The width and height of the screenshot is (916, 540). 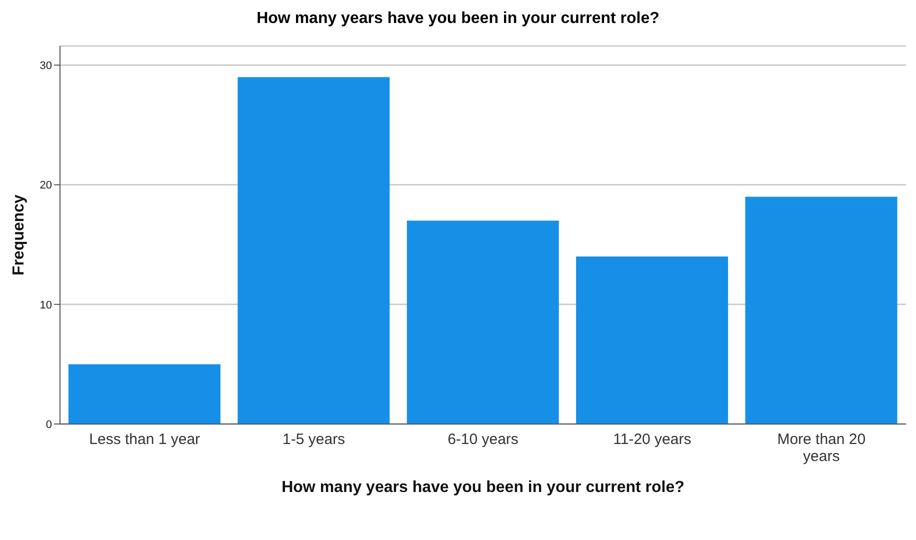 What do you see at coordinates (46, 305) in the screenshot?
I see `y-tick-label: 10` at bounding box center [46, 305].